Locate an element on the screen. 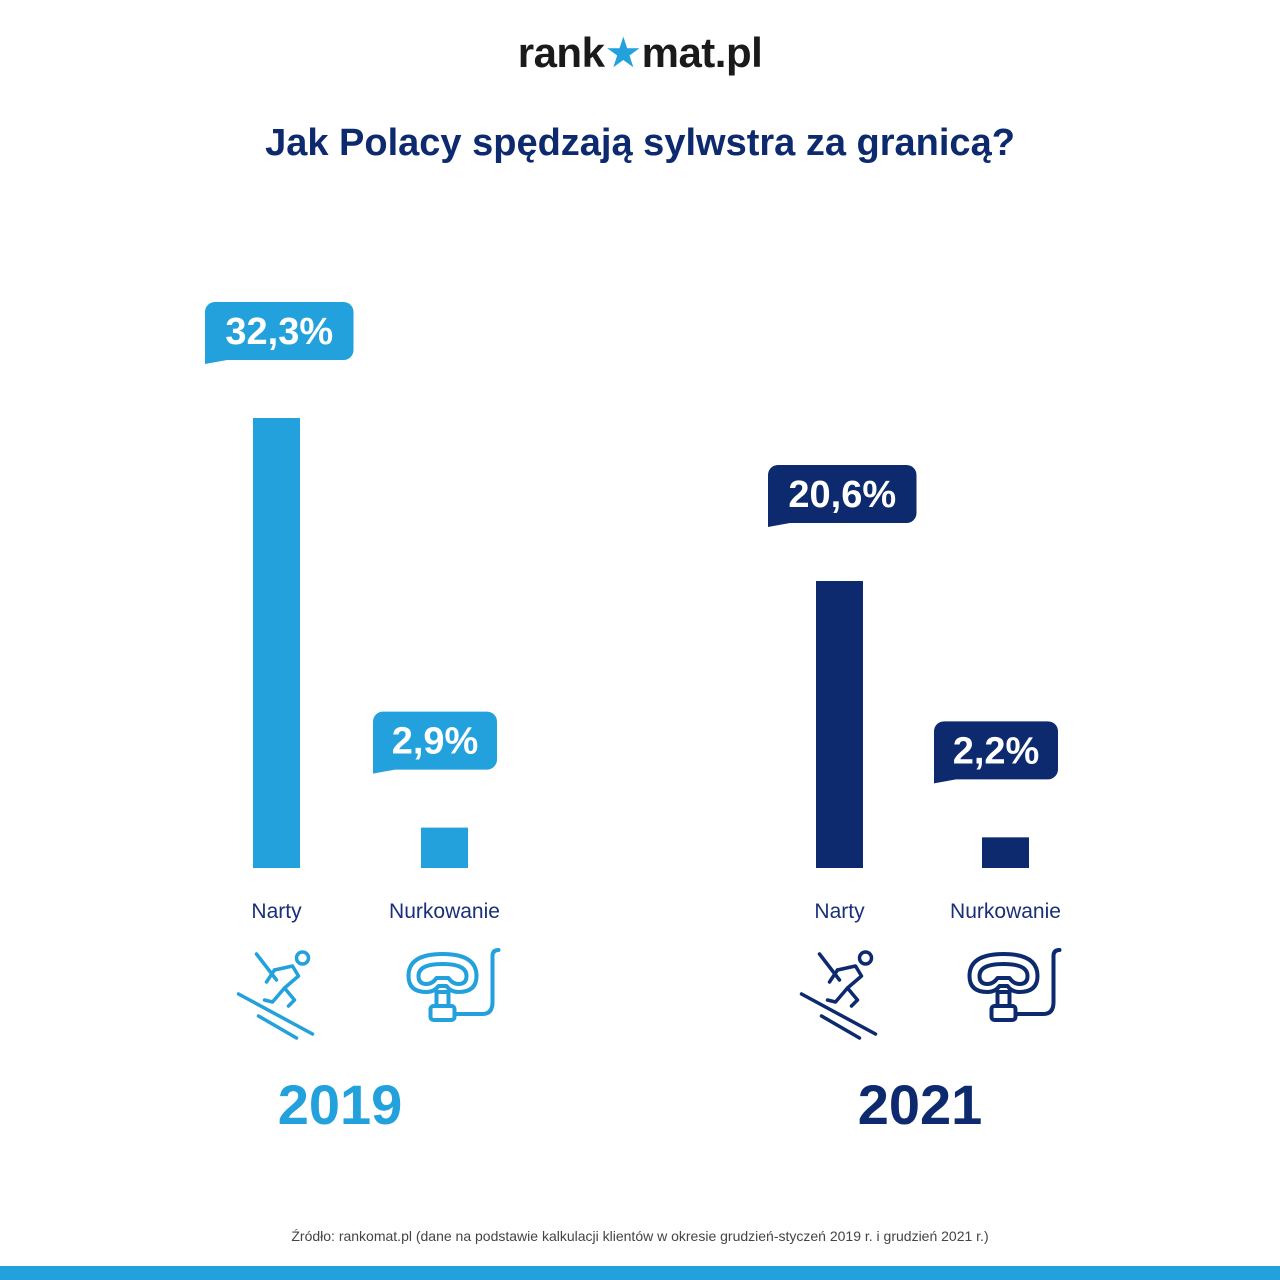  bar-nurkowanie-2019 is located at coordinates (444, 847).